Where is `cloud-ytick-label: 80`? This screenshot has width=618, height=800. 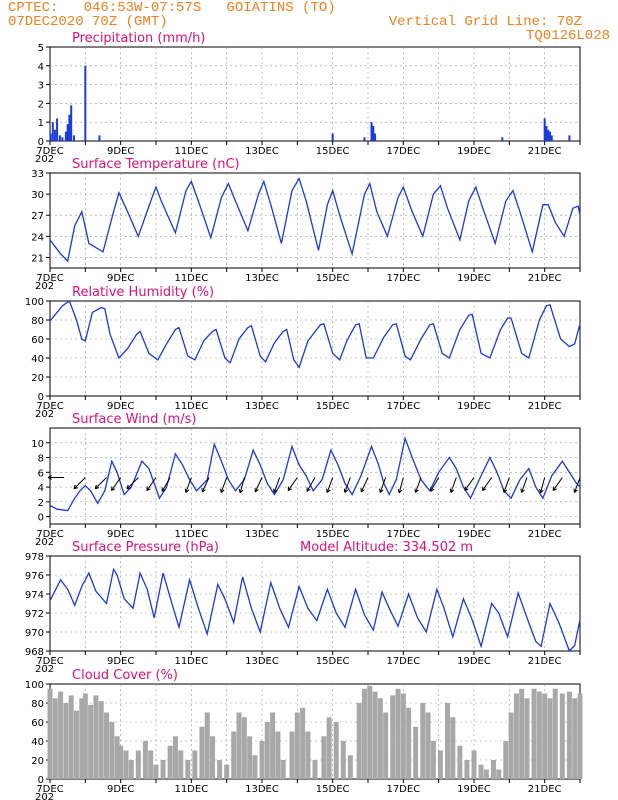
cloud-ytick-label: 80 is located at coordinates (37, 704).